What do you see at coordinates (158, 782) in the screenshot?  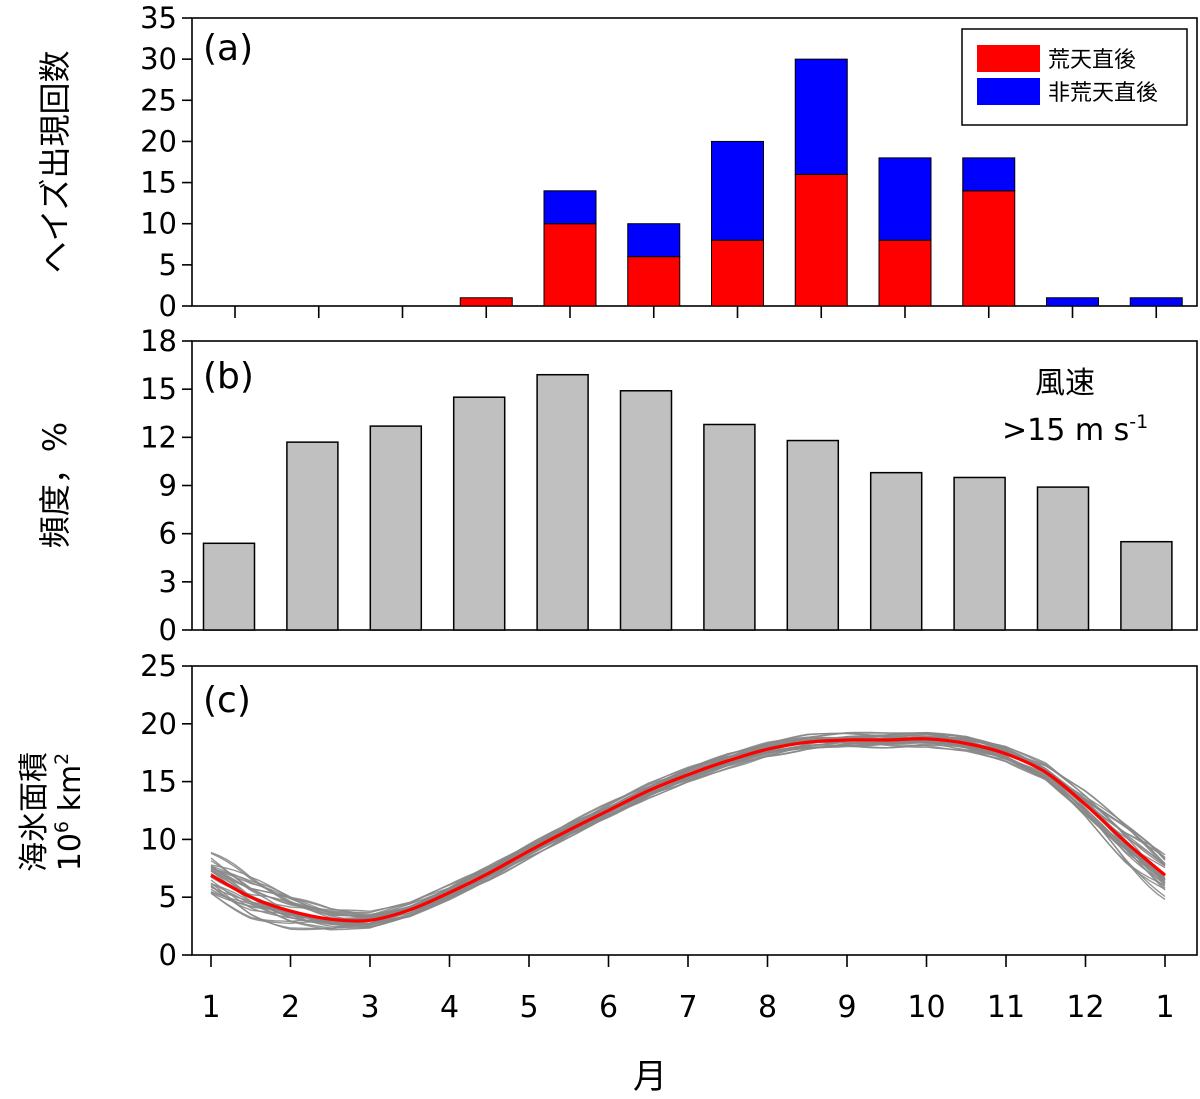 I see `panel-c-y-tick-label: 15` at bounding box center [158, 782].